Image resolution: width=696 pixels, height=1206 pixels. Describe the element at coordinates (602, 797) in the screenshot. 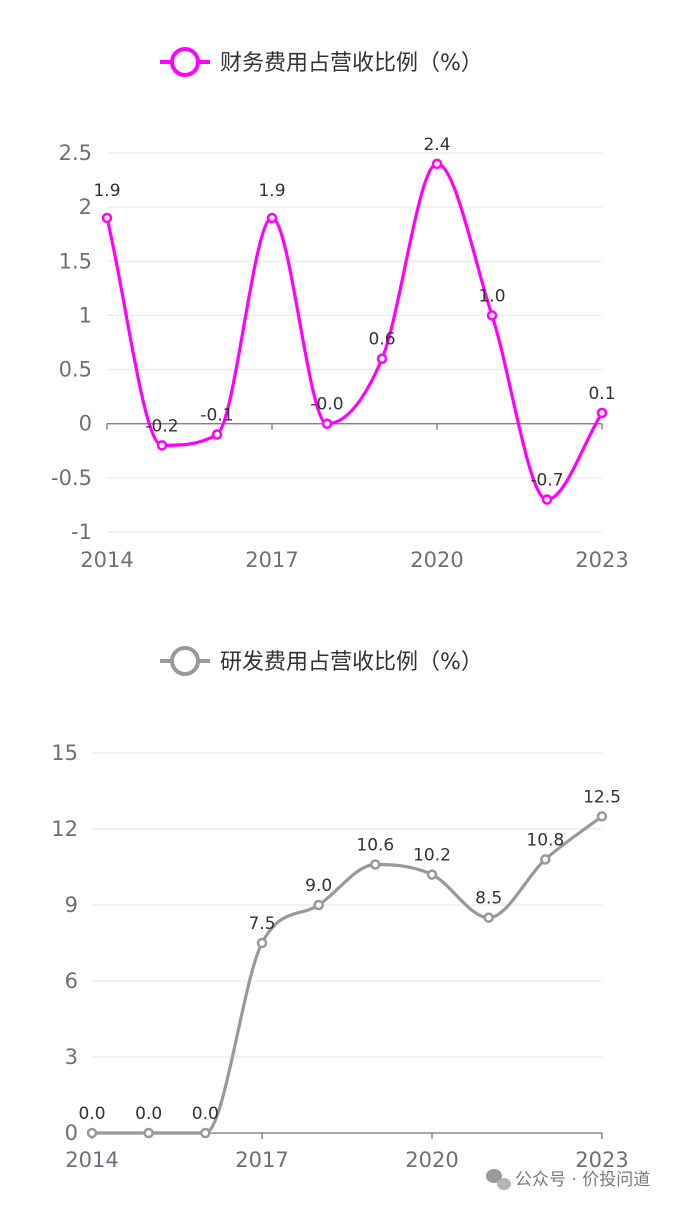

I see `data-label: 12.5` at that location.